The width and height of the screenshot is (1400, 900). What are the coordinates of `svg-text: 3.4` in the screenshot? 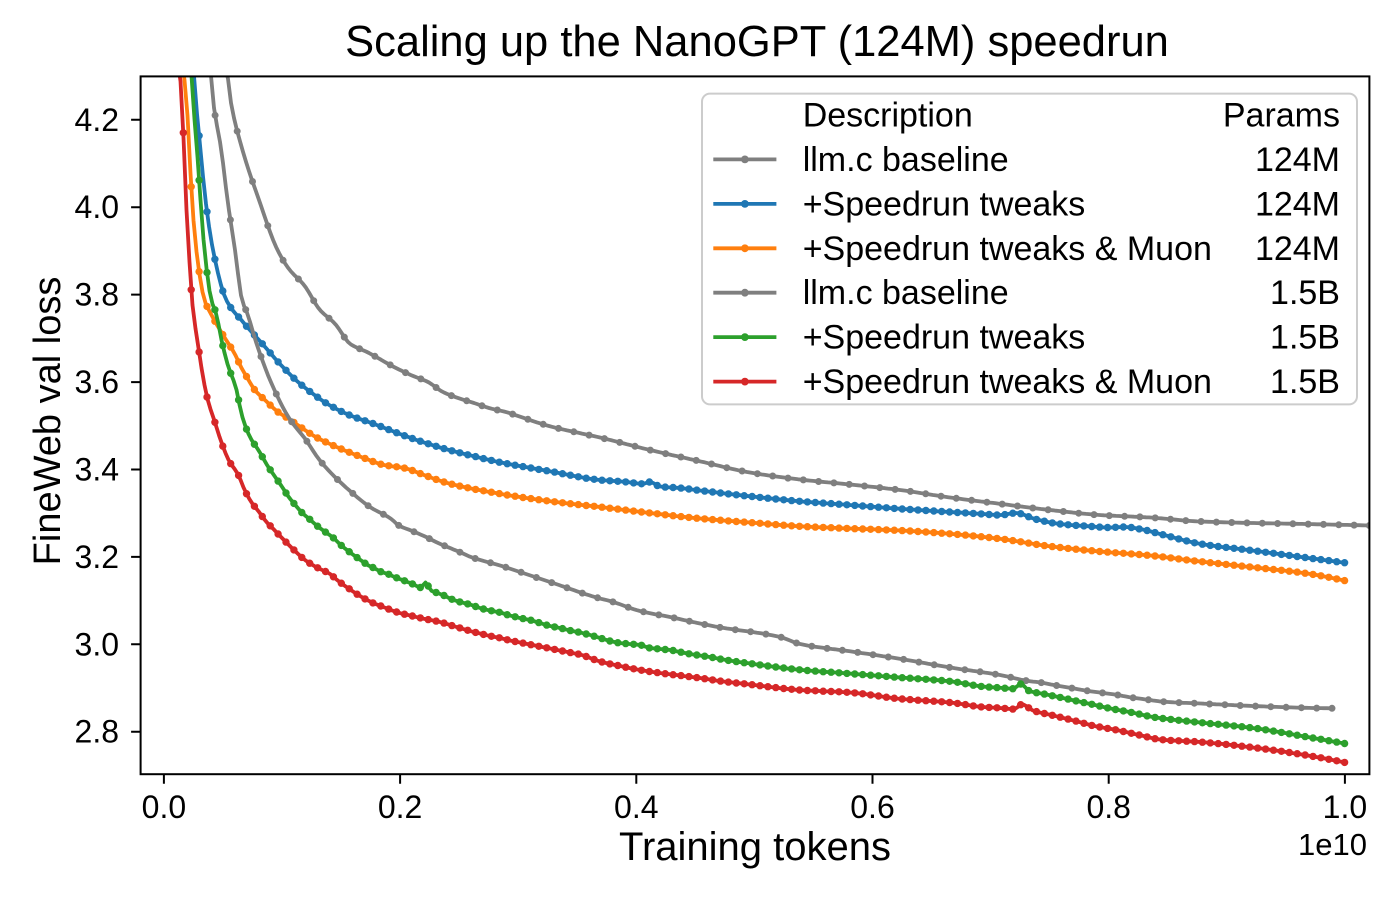 It's located at (97, 470).